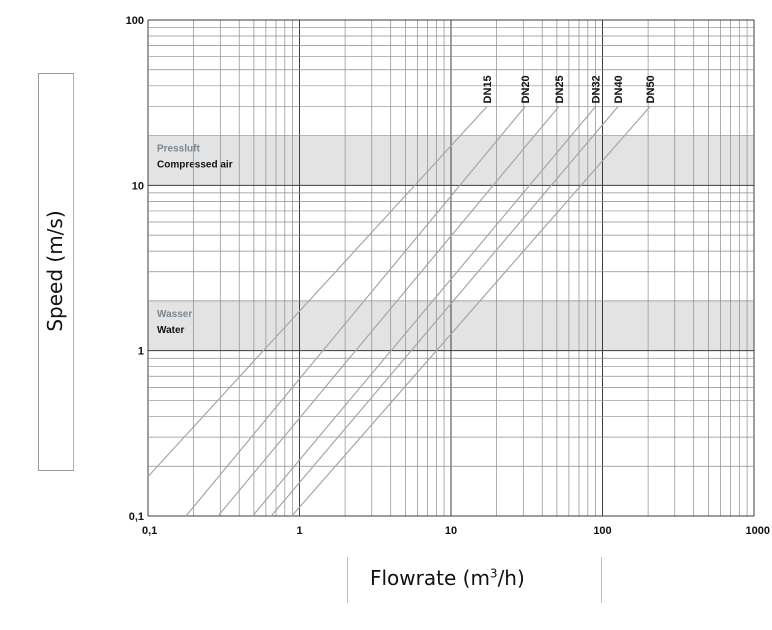  Describe the element at coordinates (488, 89) in the screenshot. I see `series-label-dn15: DN15` at that location.